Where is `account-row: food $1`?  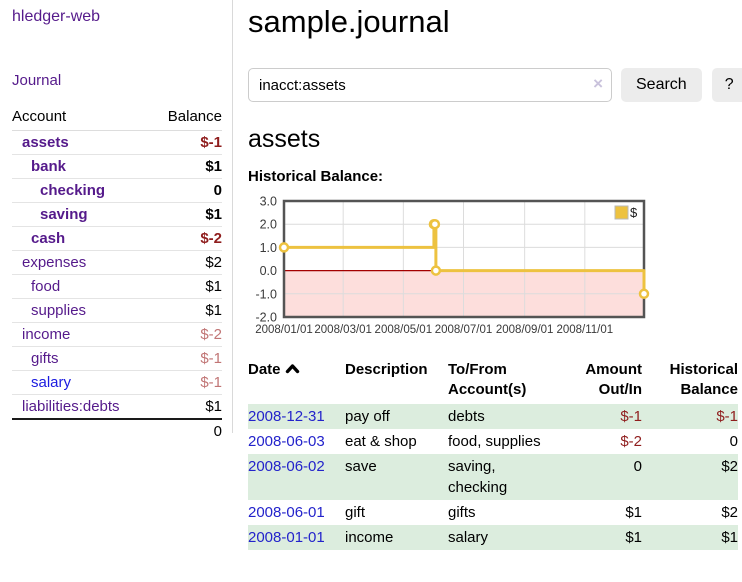 account-row: food $1 is located at coordinates (117, 286).